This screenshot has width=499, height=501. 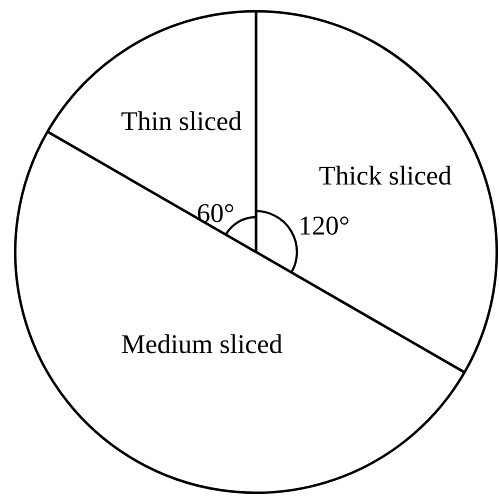 What do you see at coordinates (385, 175) in the screenshot?
I see `slice-label: Thick sliced` at bounding box center [385, 175].